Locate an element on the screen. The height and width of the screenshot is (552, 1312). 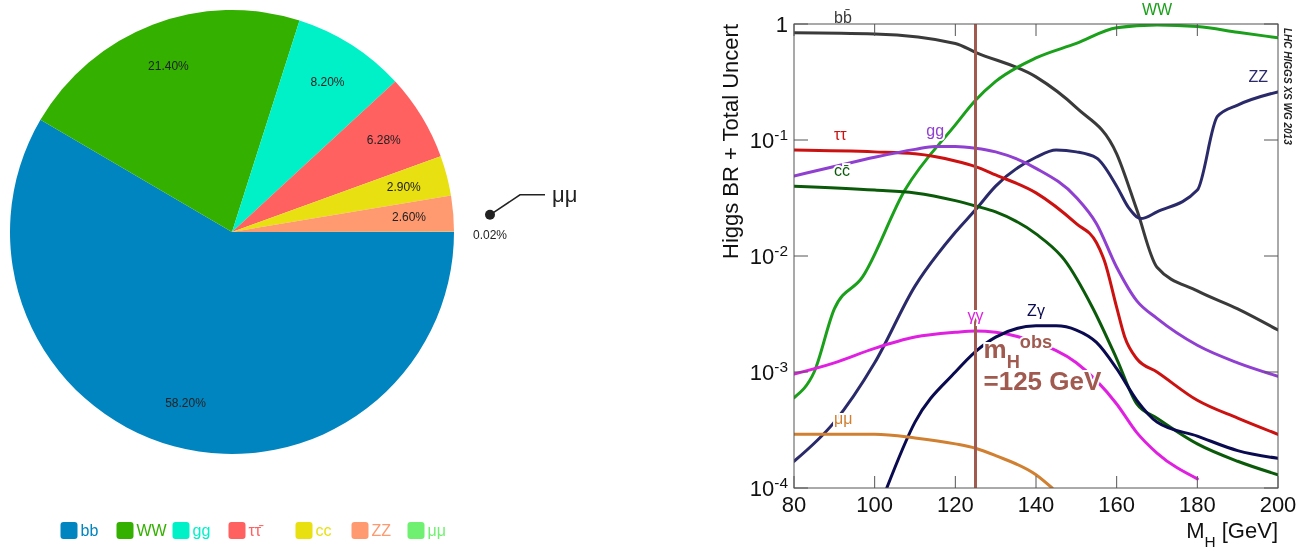
series-label: Zγ is located at coordinates (1036, 310).